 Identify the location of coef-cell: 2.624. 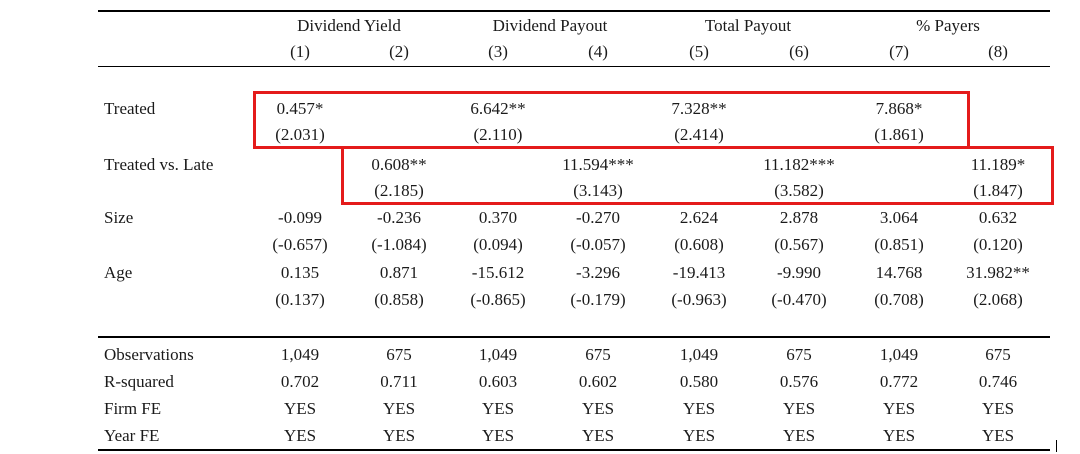
(699, 217).